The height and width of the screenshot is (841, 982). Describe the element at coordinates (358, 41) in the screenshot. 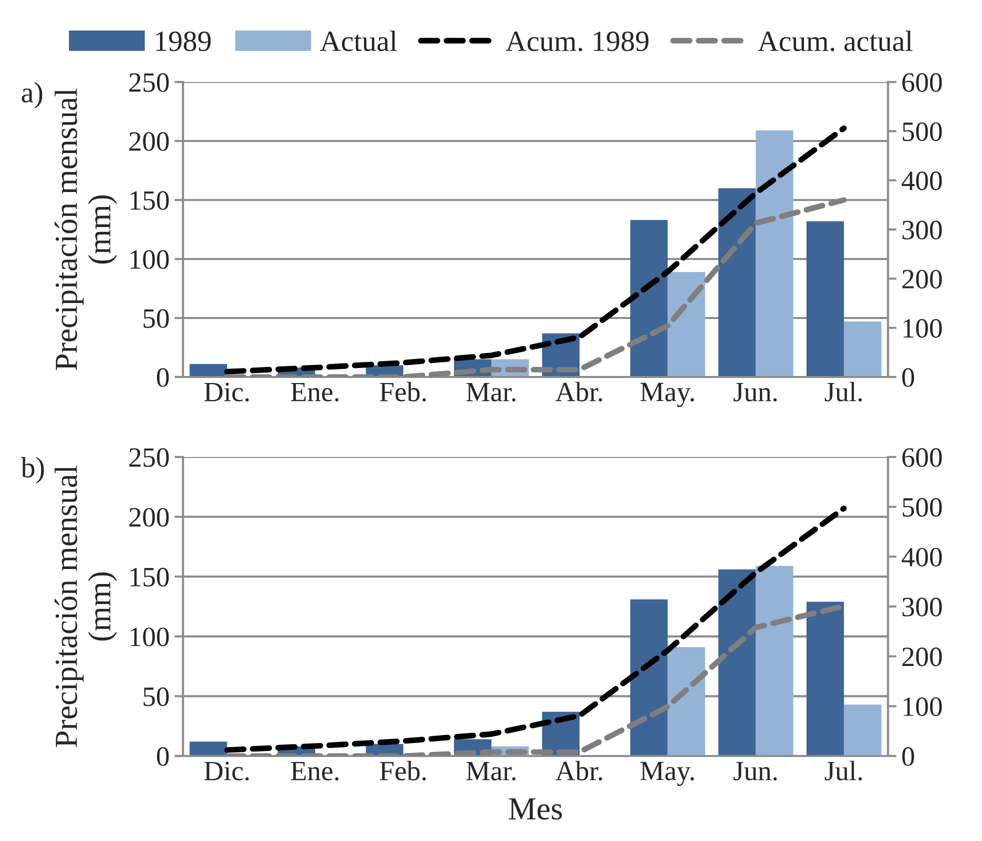

I see `legend-label: Actual` at that location.